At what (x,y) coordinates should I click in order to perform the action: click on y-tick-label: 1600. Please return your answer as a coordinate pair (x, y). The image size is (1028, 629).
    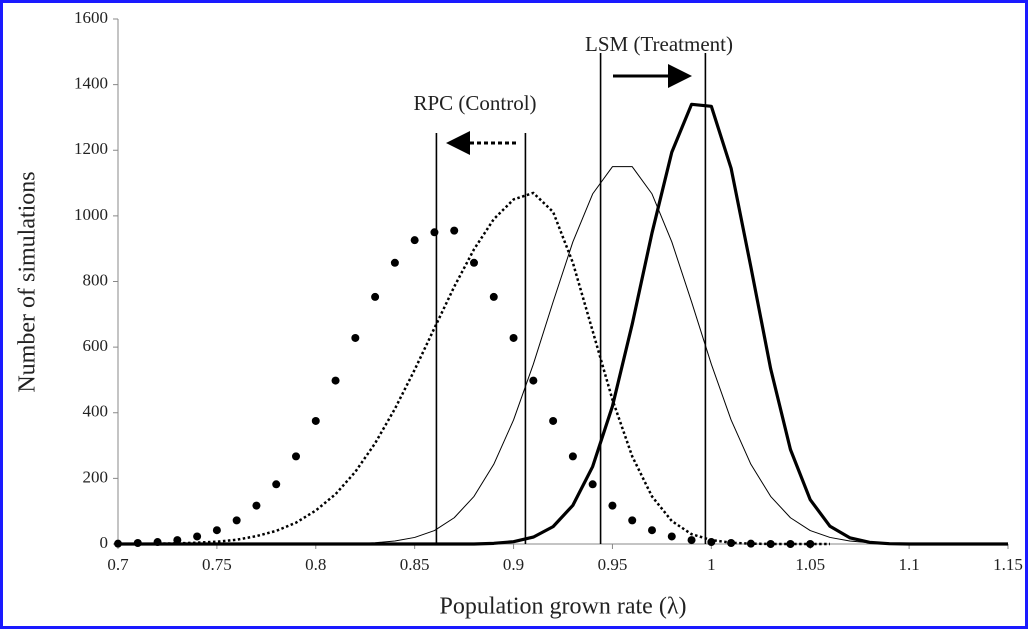
    Looking at the image, I should click on (91, 17).